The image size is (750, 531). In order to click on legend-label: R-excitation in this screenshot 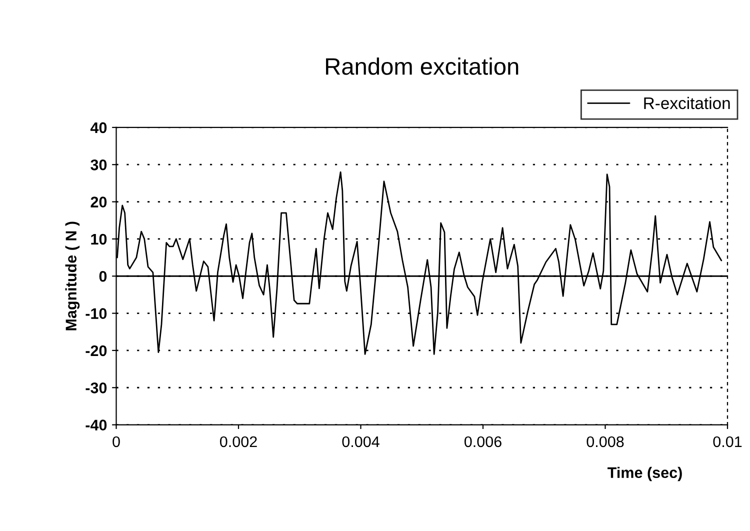, I will do `click(687, 103)`.